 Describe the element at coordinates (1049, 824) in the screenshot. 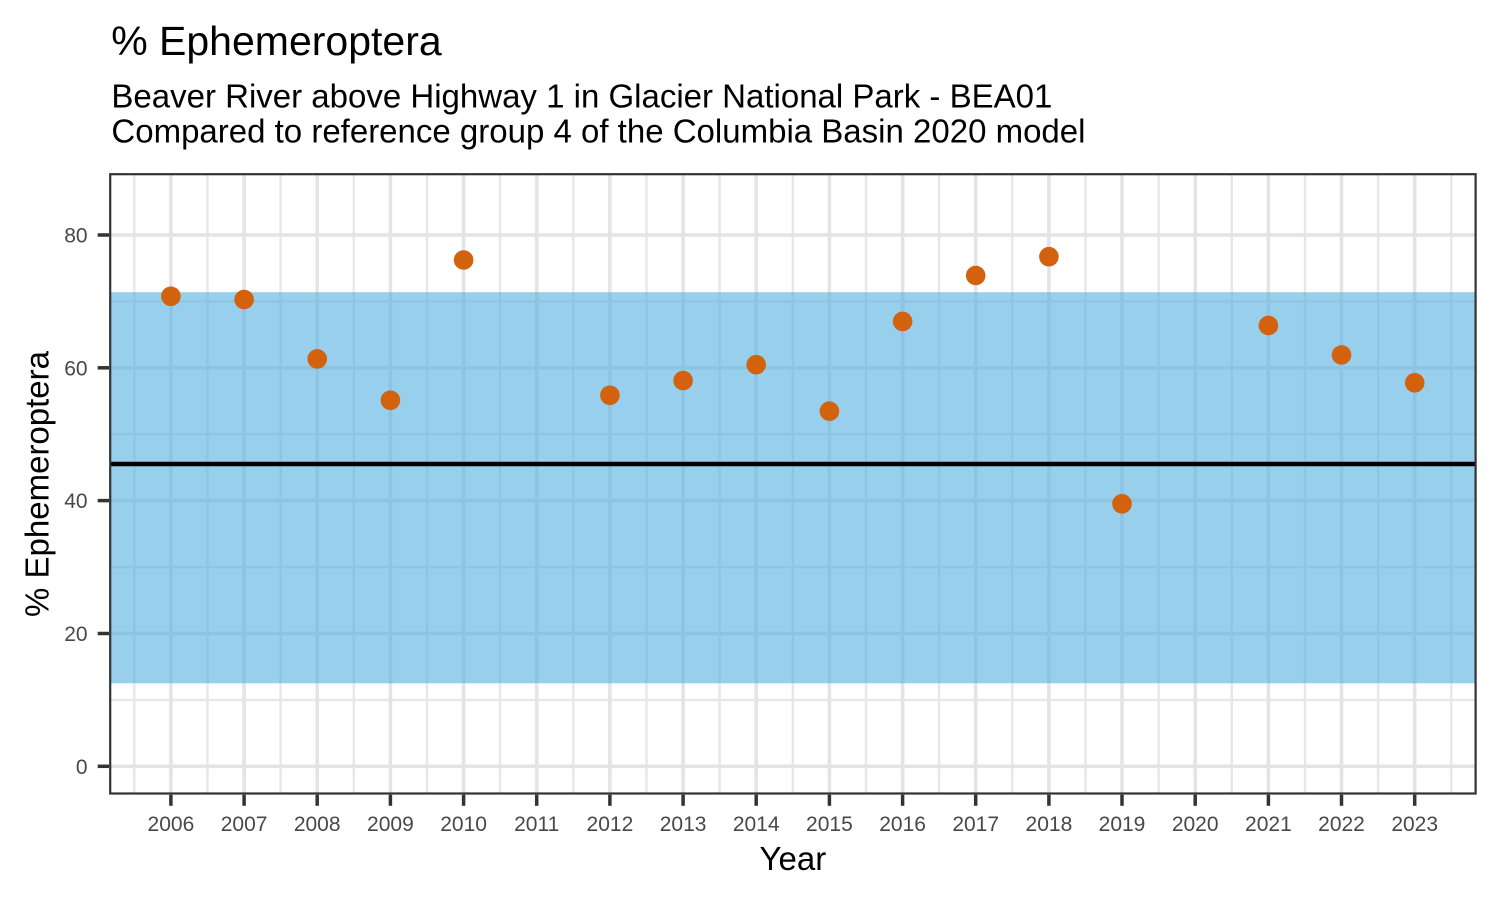

I see `svg-text: 2018` at that location.